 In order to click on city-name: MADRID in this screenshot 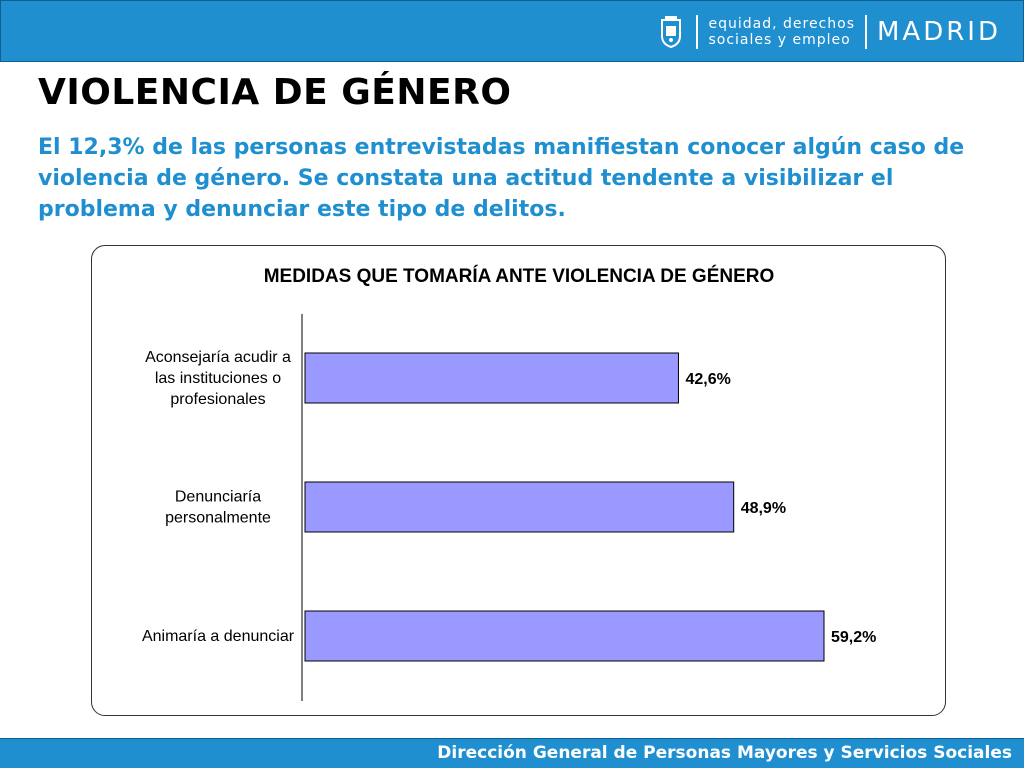, I will do `click(939, 32)`.